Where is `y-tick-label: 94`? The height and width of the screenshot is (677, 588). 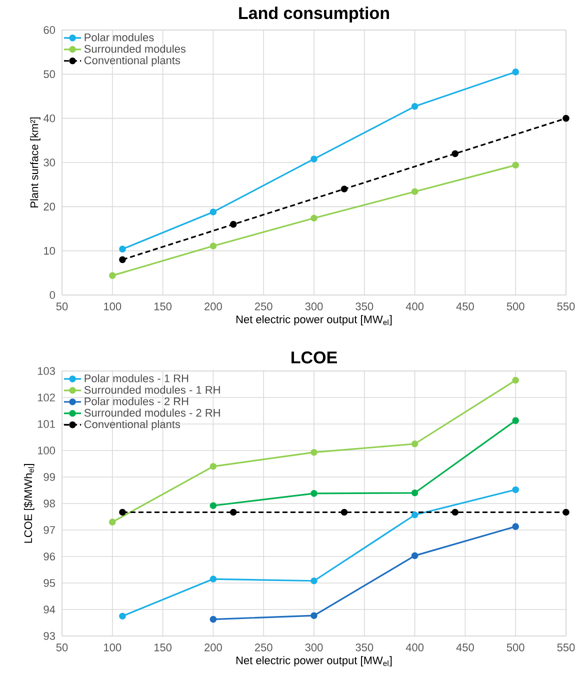
y-tick-label: 94 is located at coordinates (50, 610).